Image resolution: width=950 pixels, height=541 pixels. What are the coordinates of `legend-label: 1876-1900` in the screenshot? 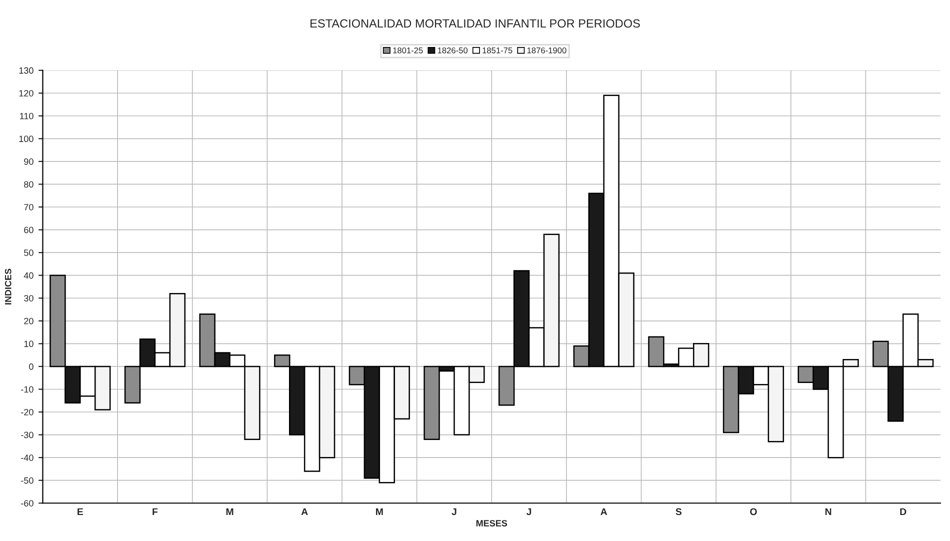 It's located at (546, 50).